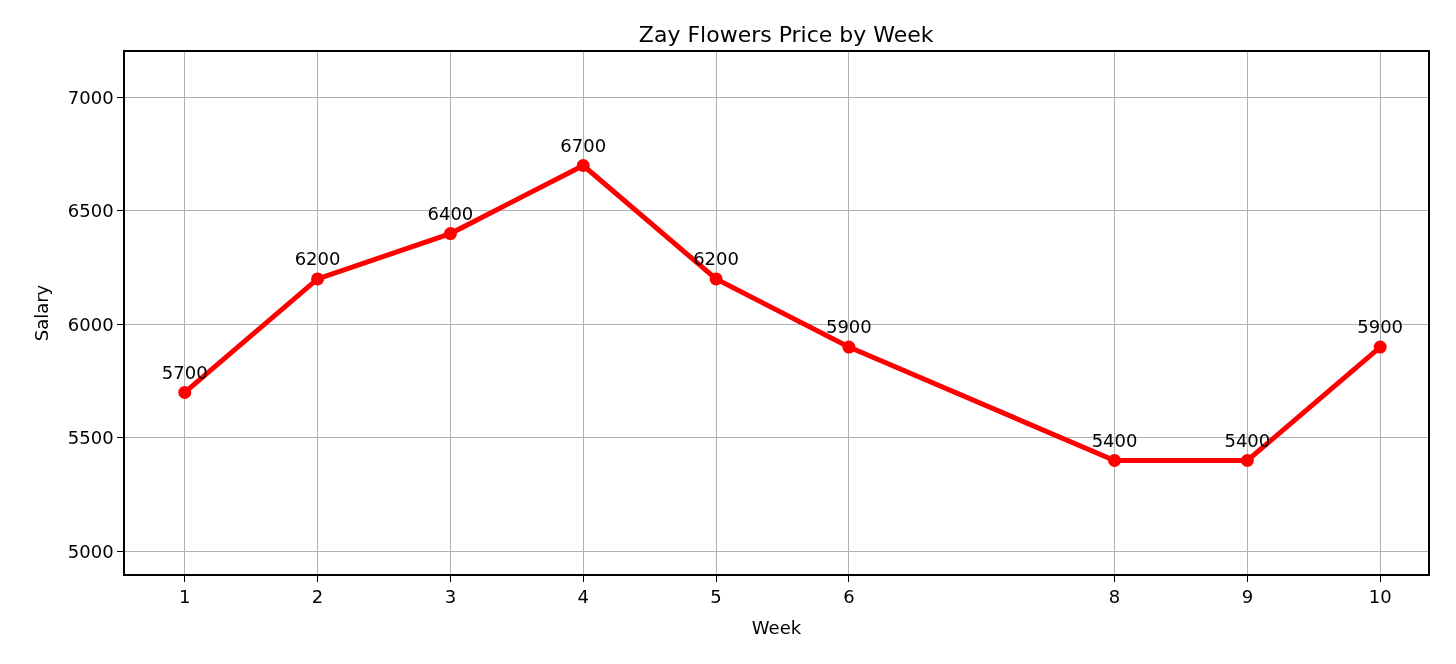 This screenshot has width=1456, height=664. What do you see at coordinates (1380, 597) in the screenshot?
I see `x-tick-label: 10` at bounding box center [1380, 597].